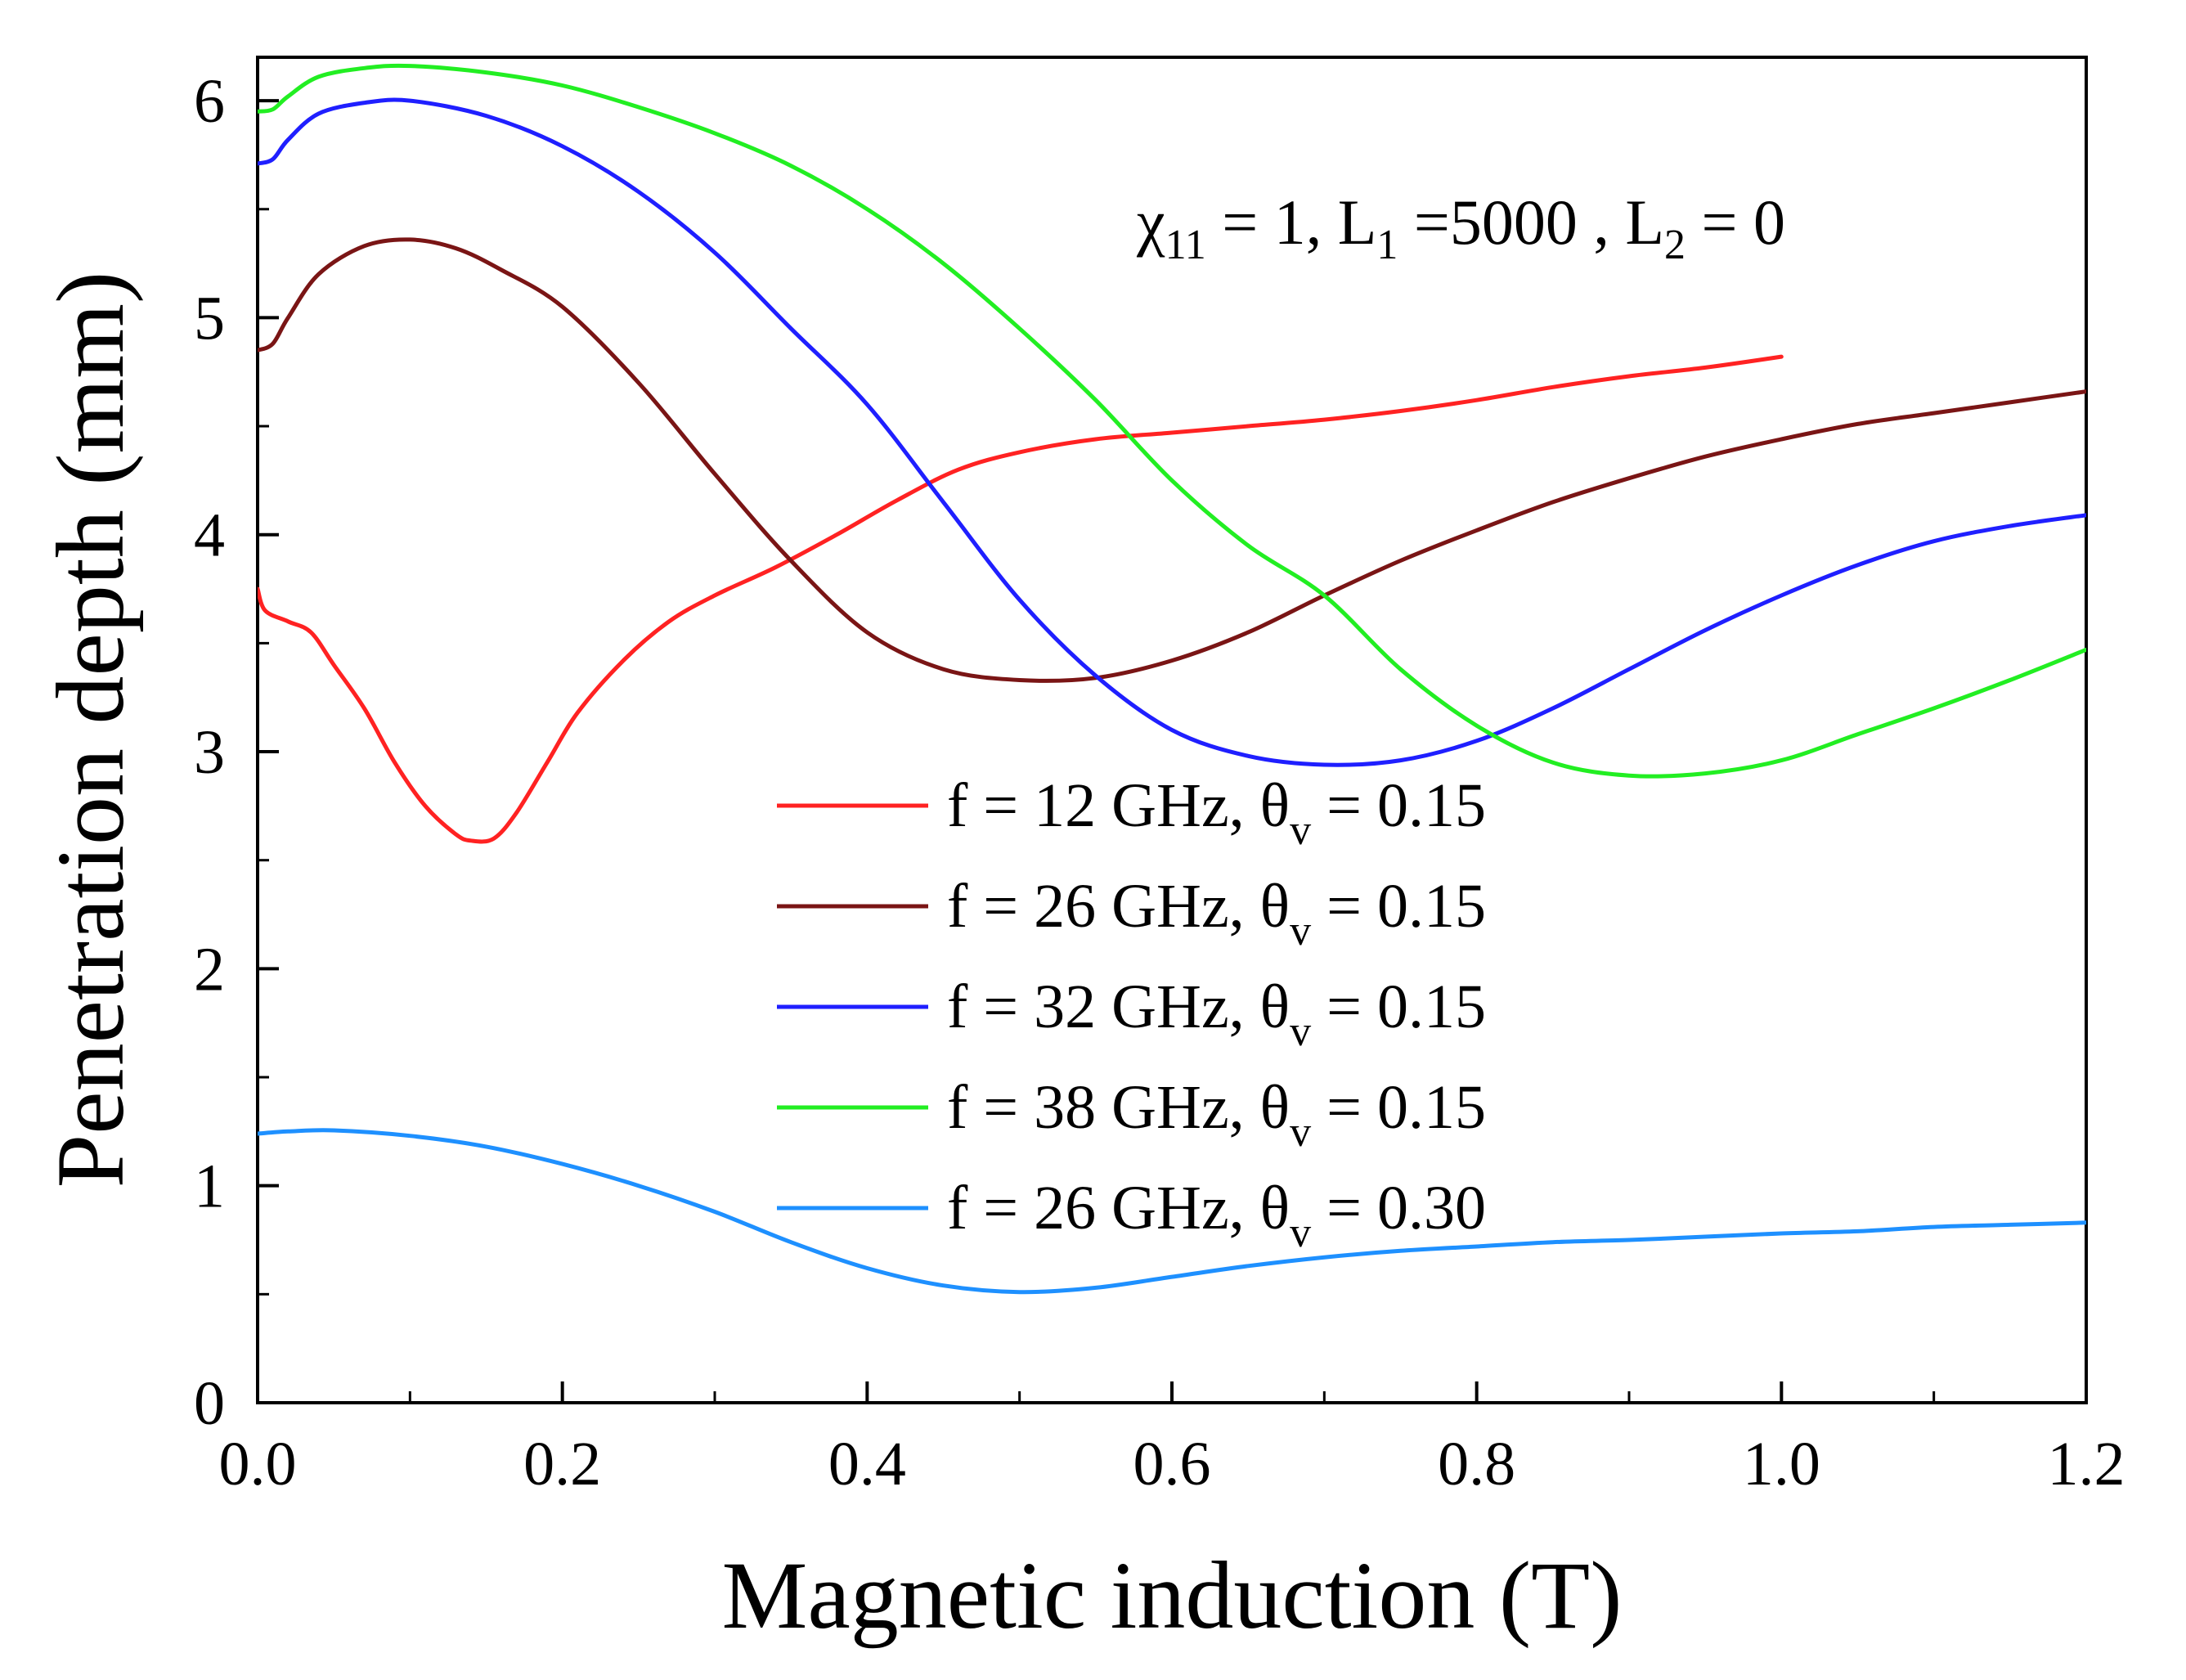 This screenshot has width=2186, height=1680. What do you see at coordinates (1186, 245) in the screenshot?
I see `annot-chi-sub: 11` at bounding box center [1186, 245].